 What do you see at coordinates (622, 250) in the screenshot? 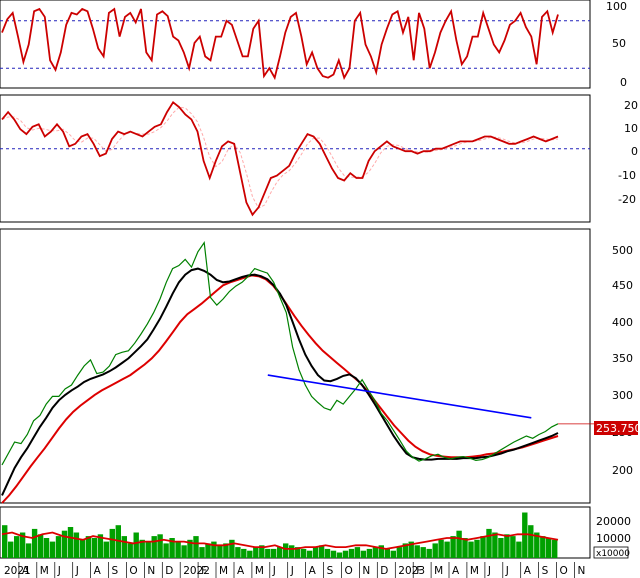
I see `price-tick-500: 500` at bounding box center [622, 250].